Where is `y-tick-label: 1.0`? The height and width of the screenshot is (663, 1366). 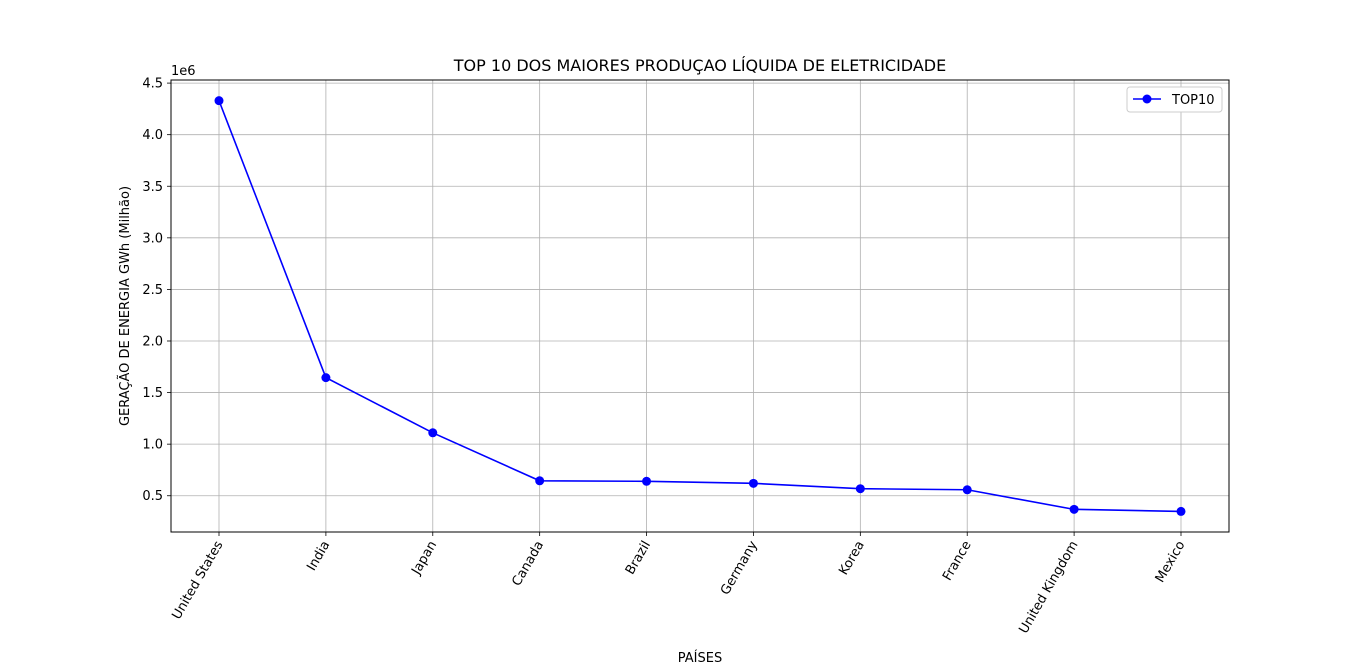 y-tick-label: 1.0 is located at coordinates (152, 445).